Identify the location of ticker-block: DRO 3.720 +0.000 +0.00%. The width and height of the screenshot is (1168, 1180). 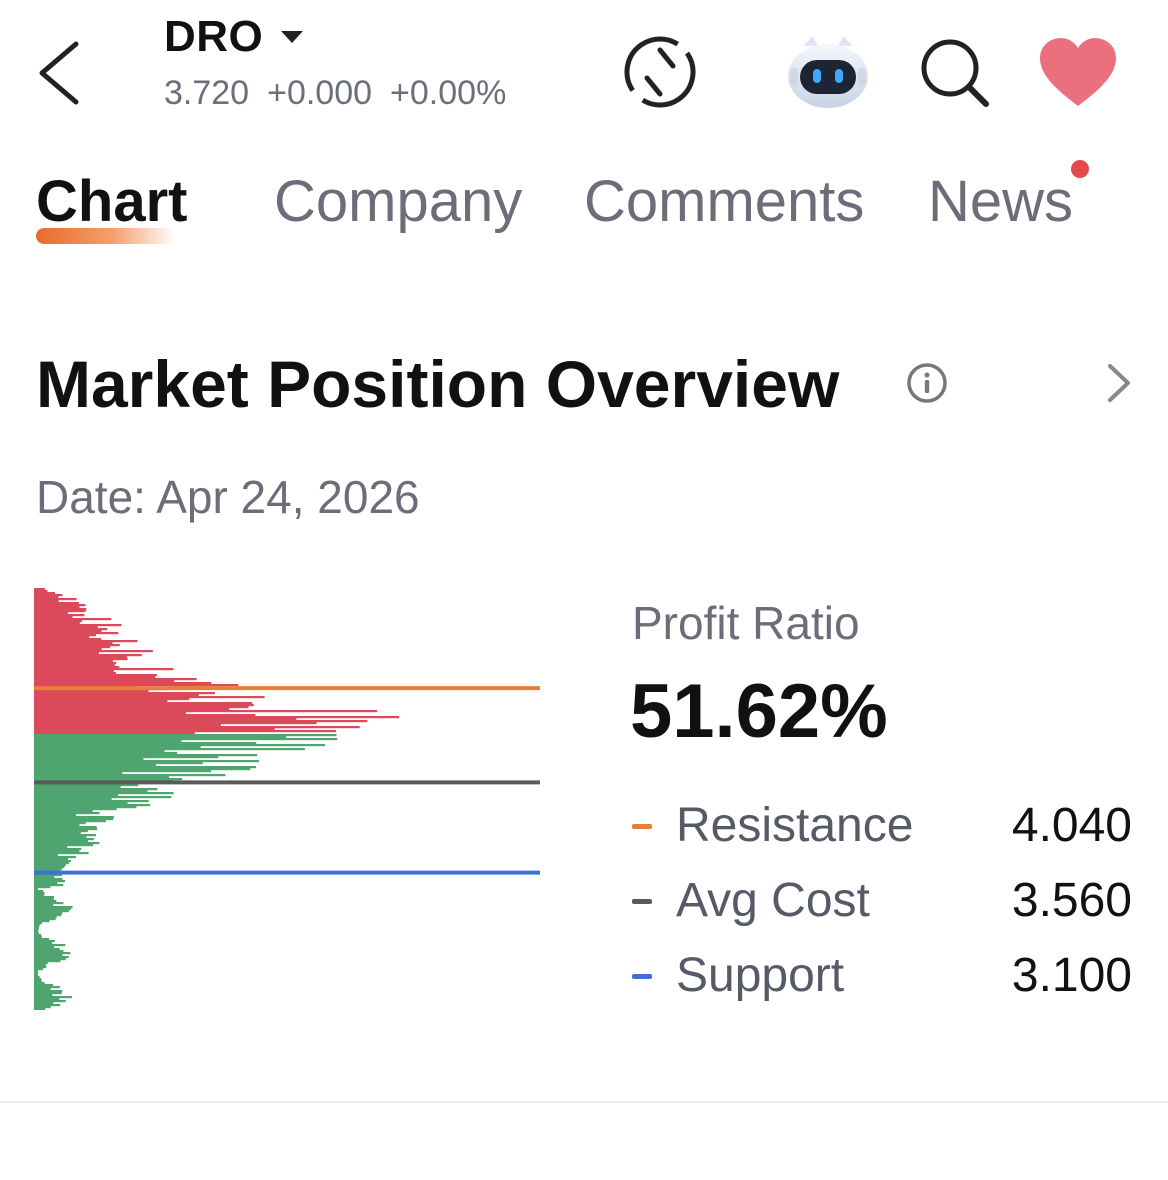
(335, 62).